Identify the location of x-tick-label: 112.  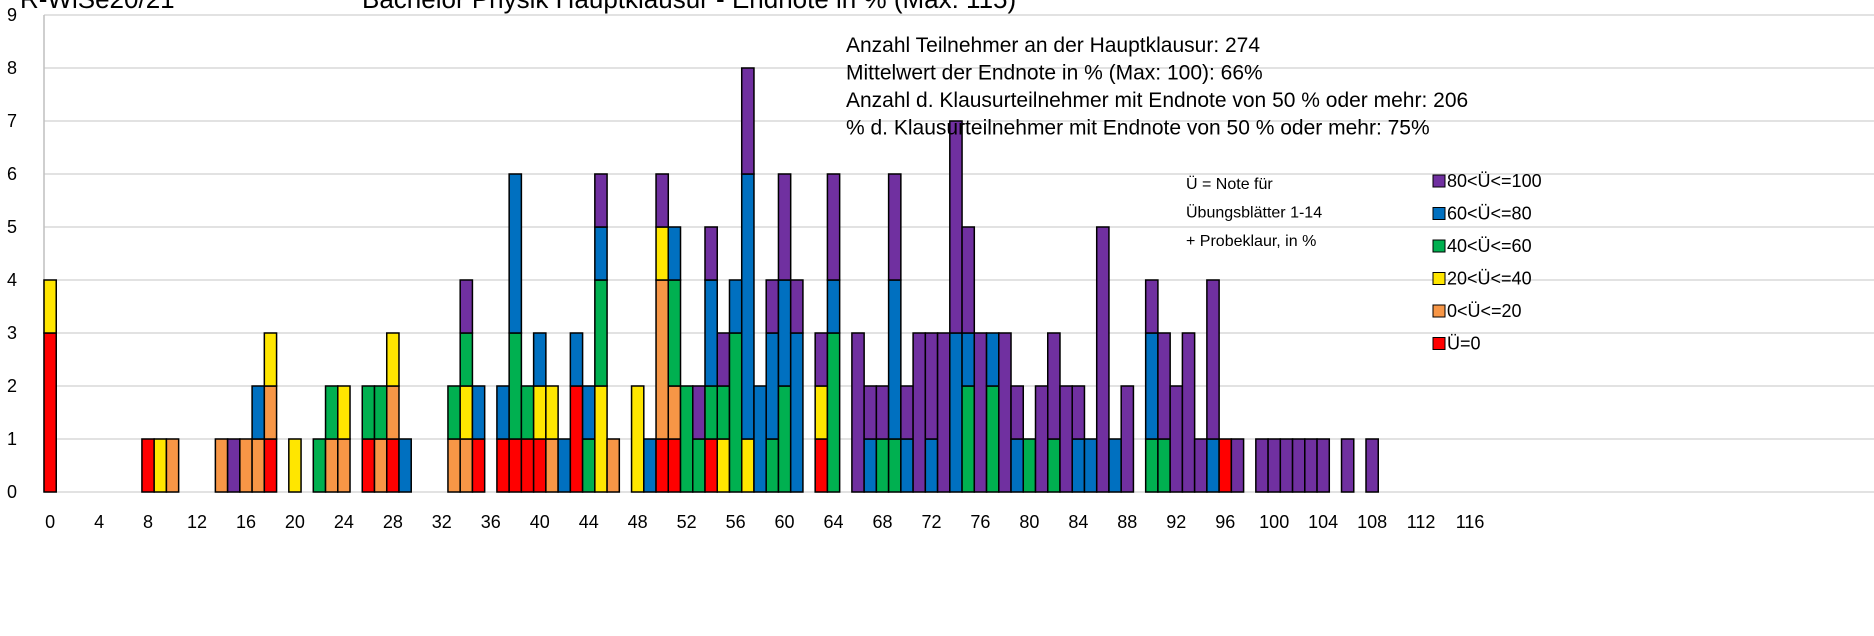
(1421, 522).